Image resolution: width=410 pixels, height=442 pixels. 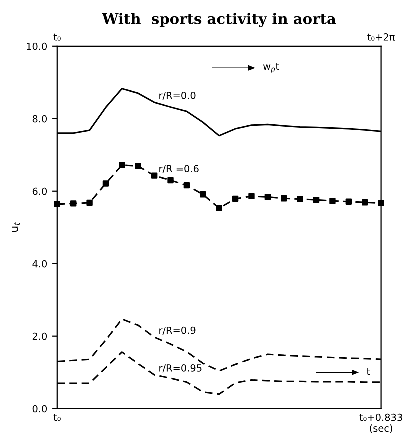 What do you see at coordinates (178, 96) in the screenshot?
I see `series-label: r/R=0.0` at bounding box center [178, 96].